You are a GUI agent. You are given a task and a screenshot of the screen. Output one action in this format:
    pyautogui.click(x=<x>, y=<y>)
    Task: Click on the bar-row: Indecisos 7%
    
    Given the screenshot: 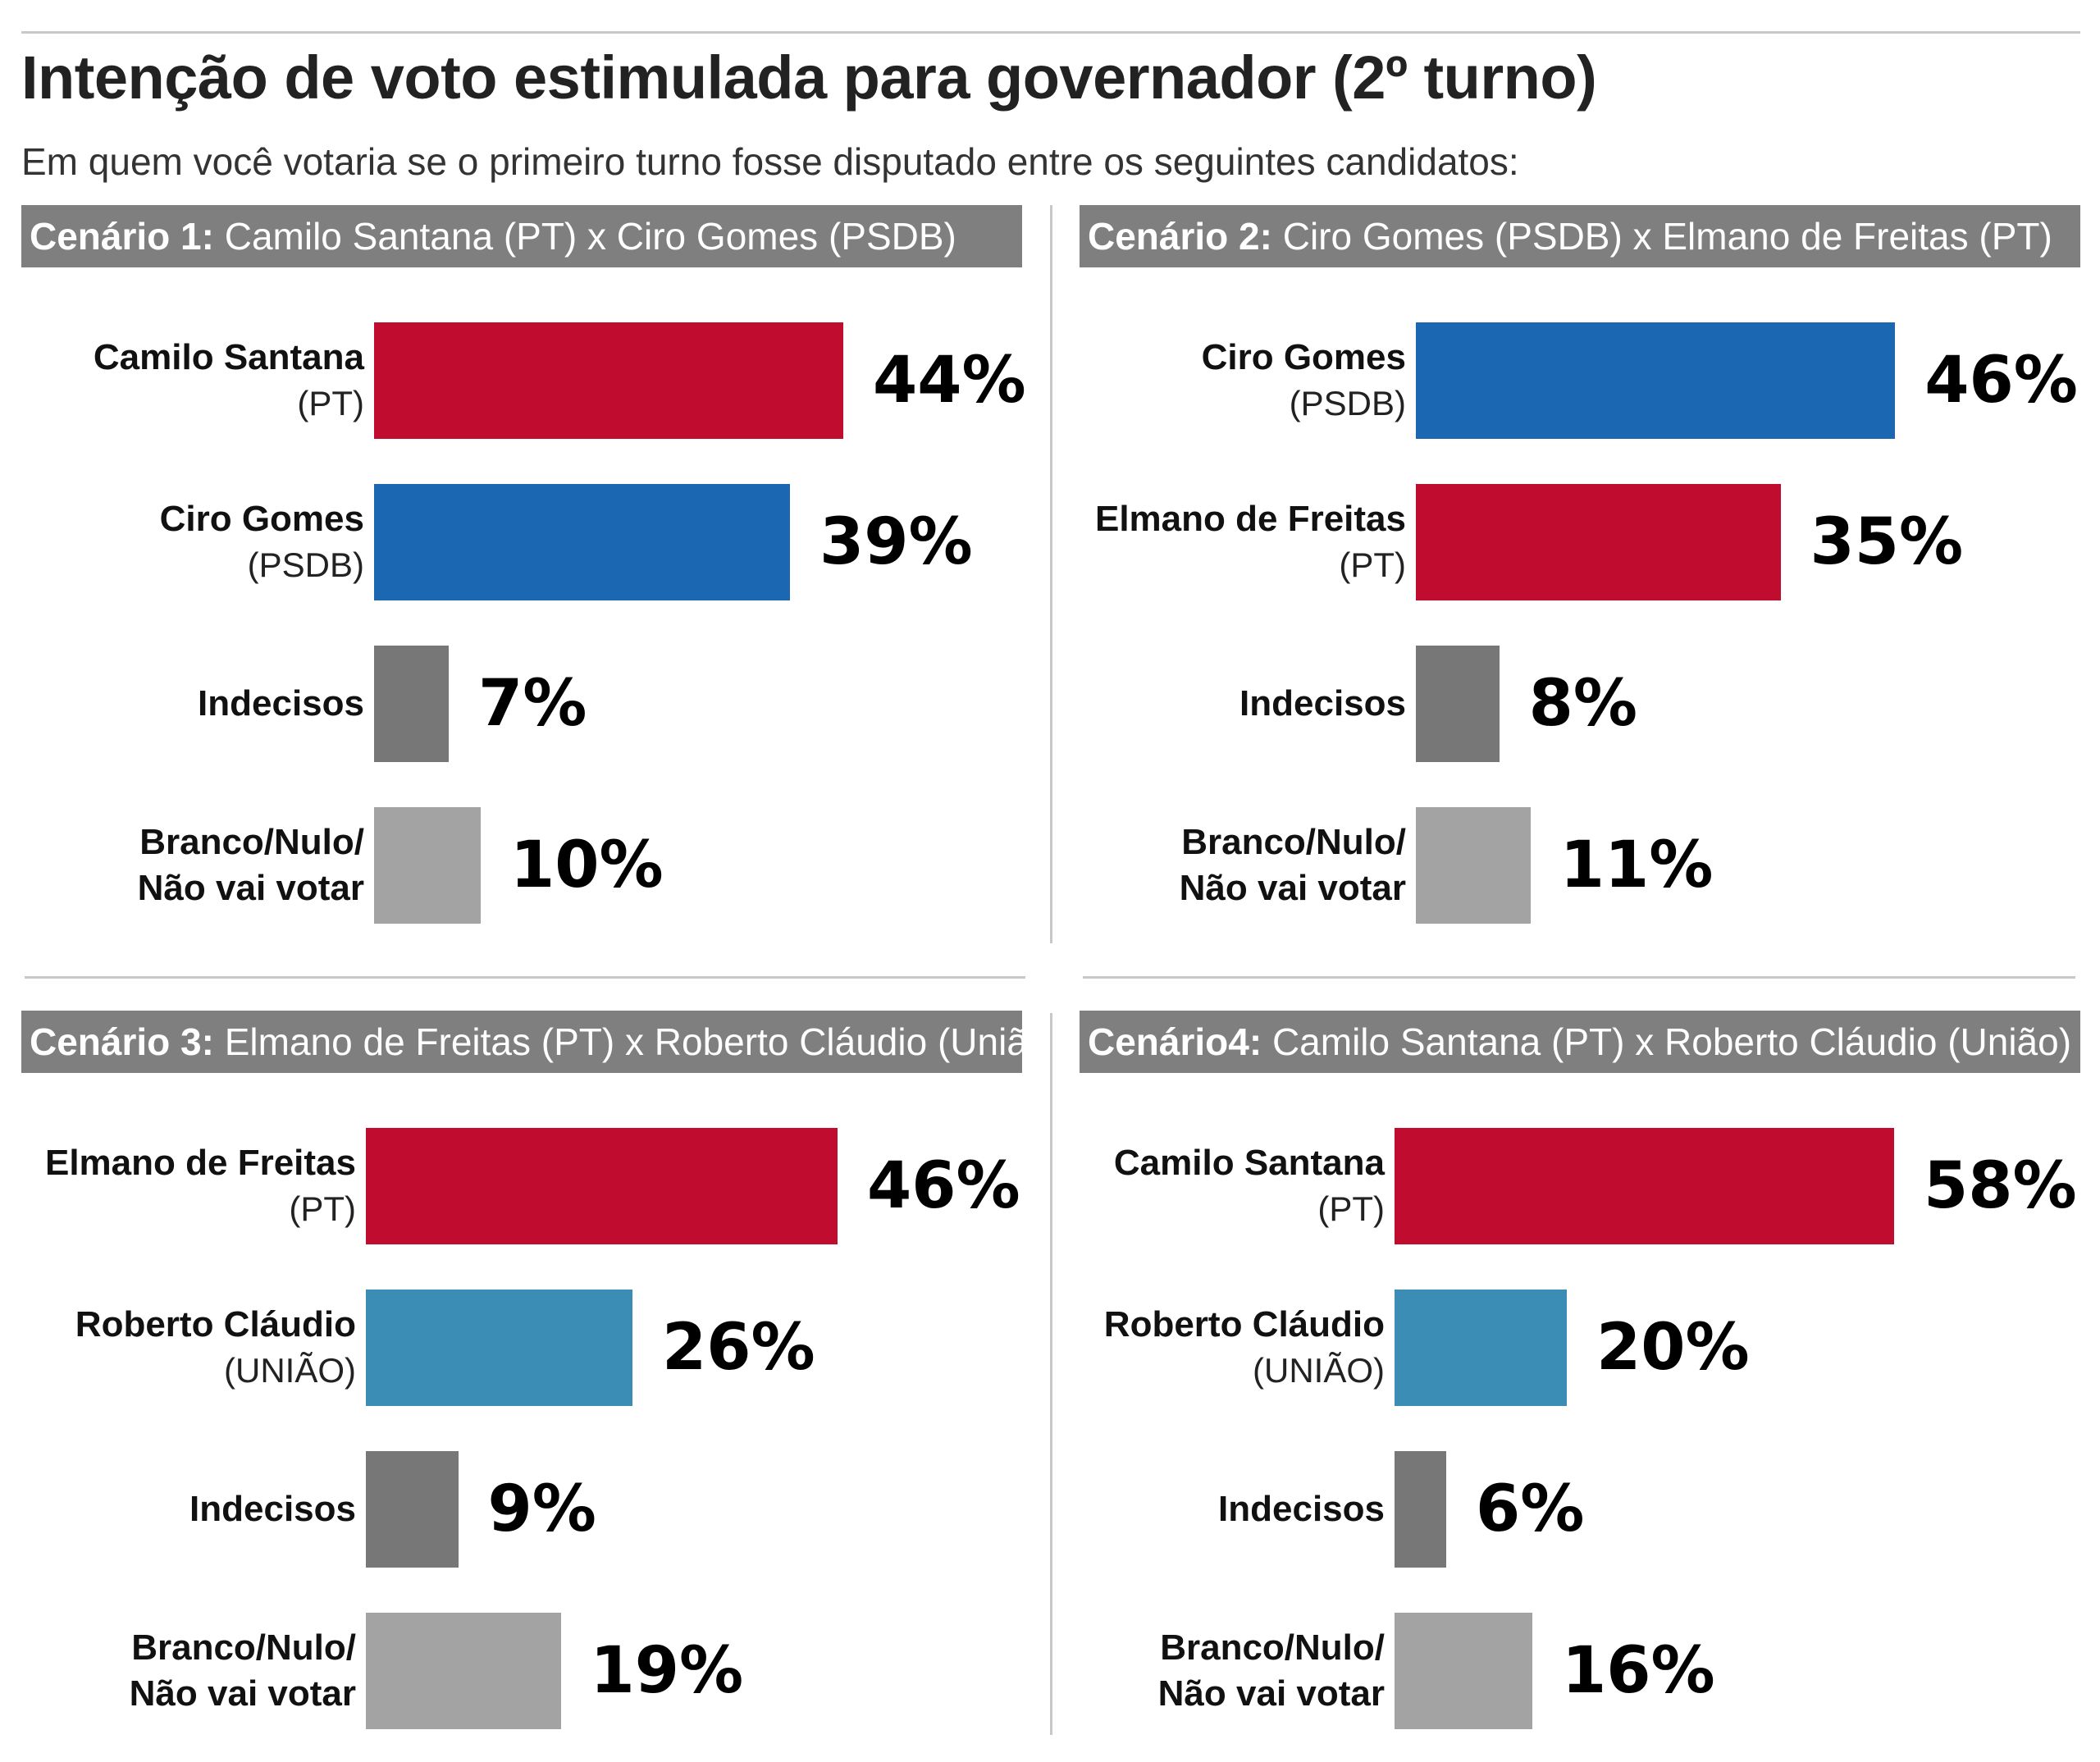 What is the action you would take?
    pyautogui.click(x=521, y=704)
    